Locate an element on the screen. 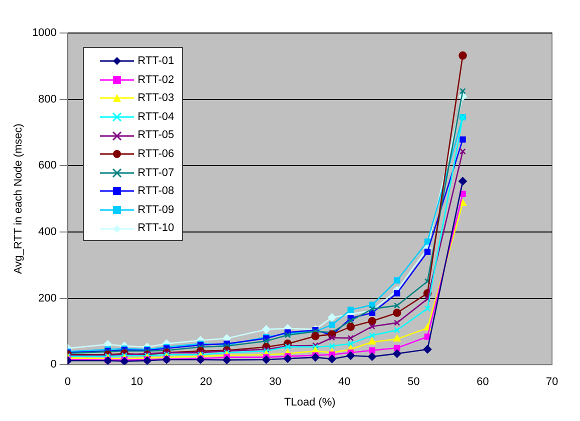 This screenshot has height=421, width=580. legend-label: RTT-08 is located at coordinates (156, 192).